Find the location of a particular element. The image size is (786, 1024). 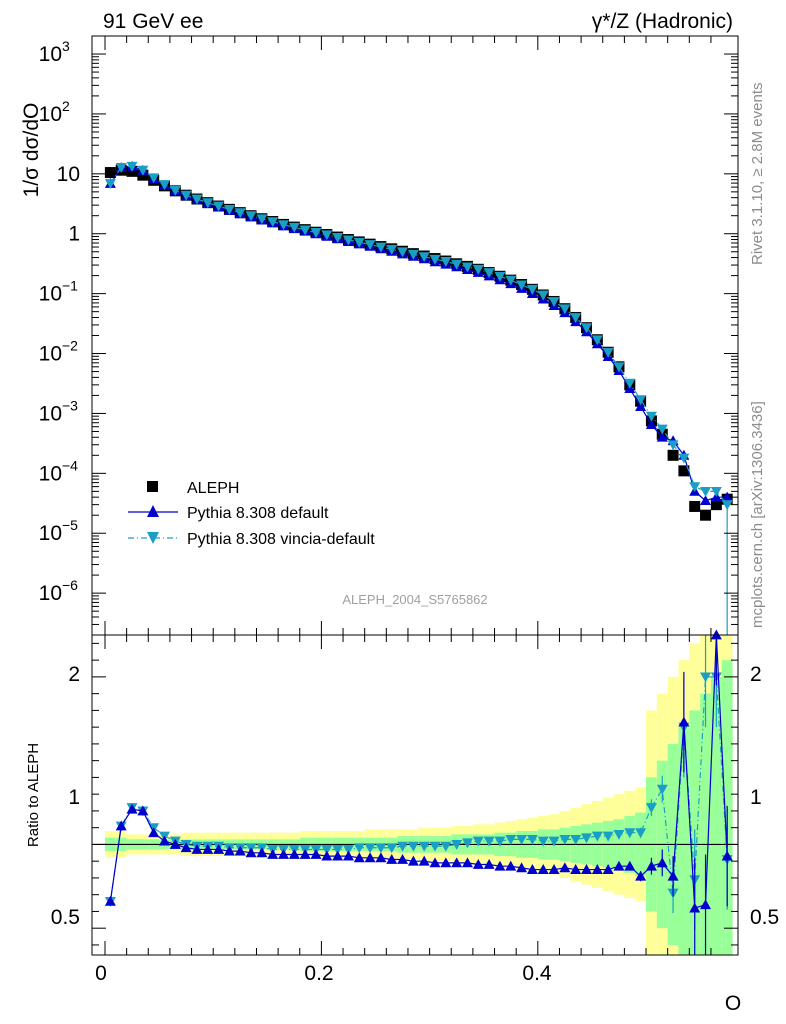

ratio-y-tick-right-0.5: 0.5 is located at coordinates (764, 917).